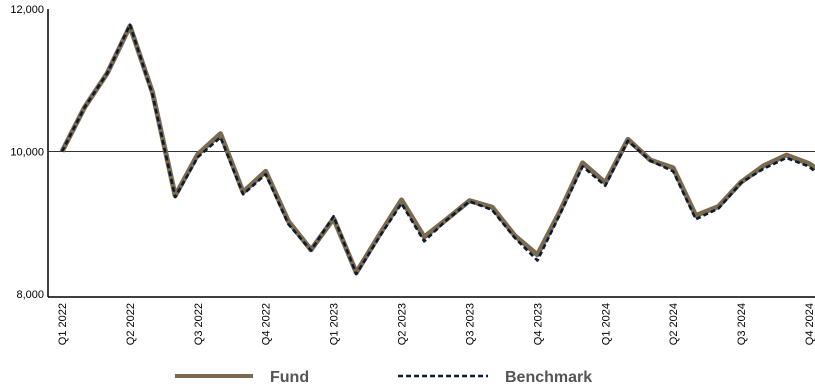  I want to click on x-tick-label: Q3 2022, so click(199, 324).